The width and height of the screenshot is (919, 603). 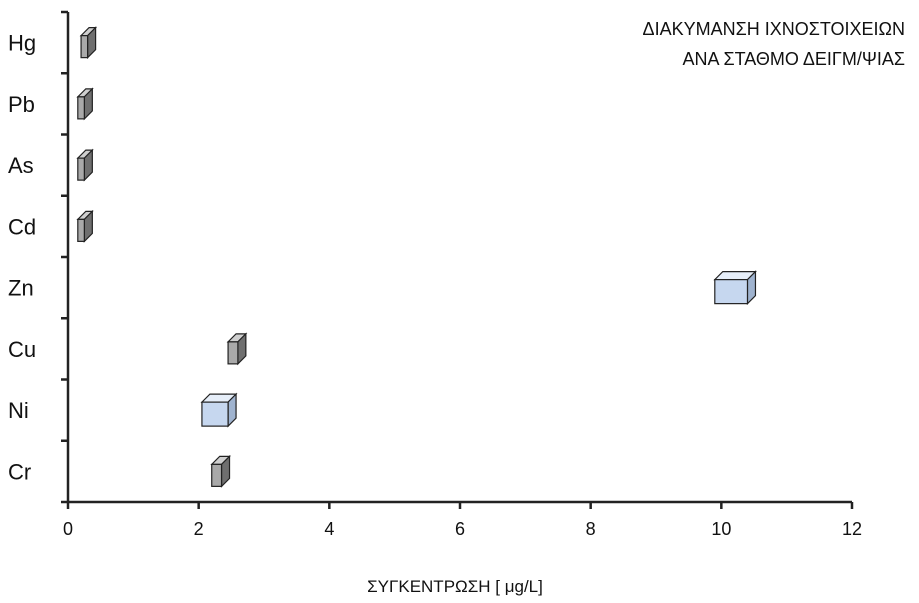 I want to click on category-label-hg: Hg, so click(x=22, y=43).